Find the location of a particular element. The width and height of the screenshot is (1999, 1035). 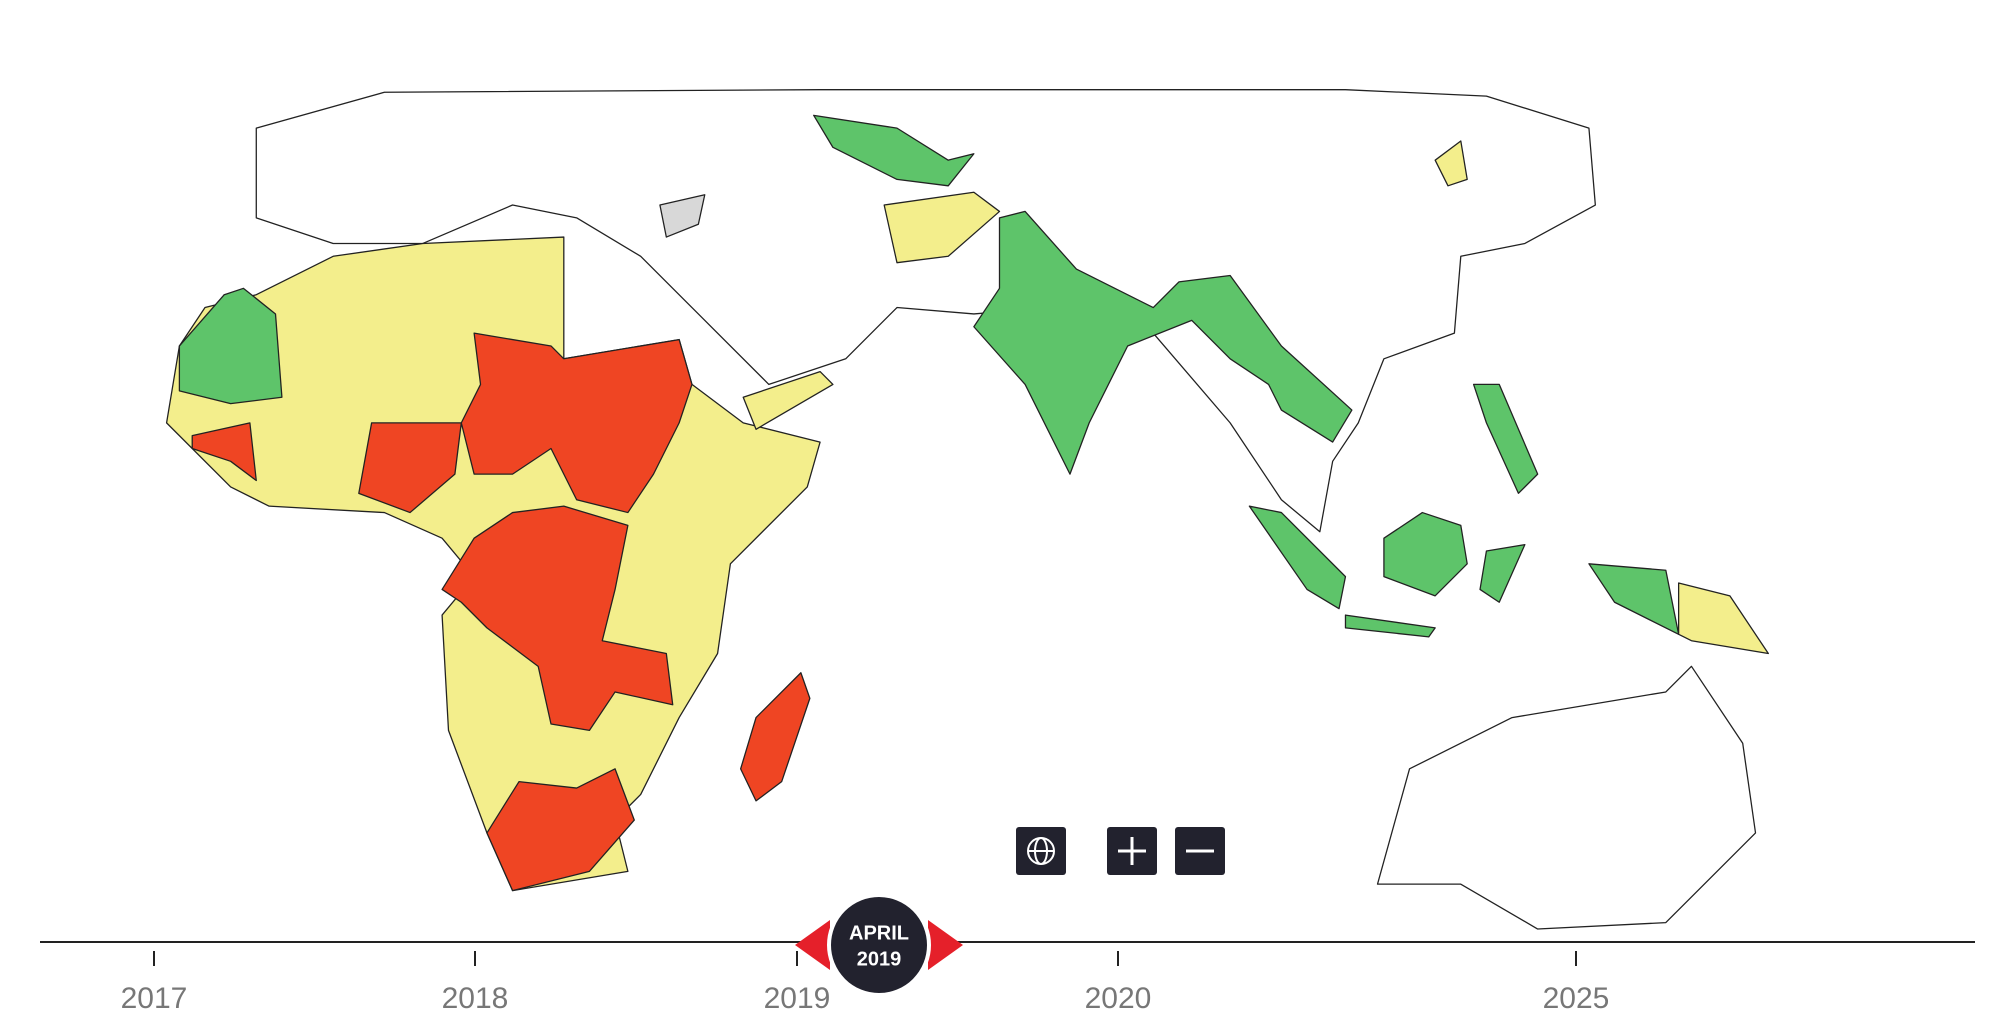

zoom-in-button is located at coordinates (1132, 851).